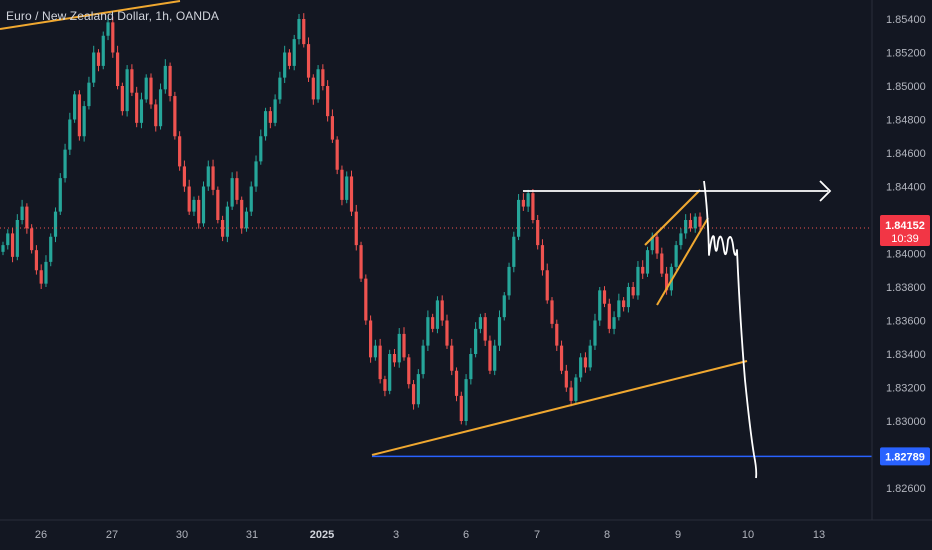 This screenshot has width=932, height=550. I want to click on price-tick-label: 1.83200, so click(906, 389).